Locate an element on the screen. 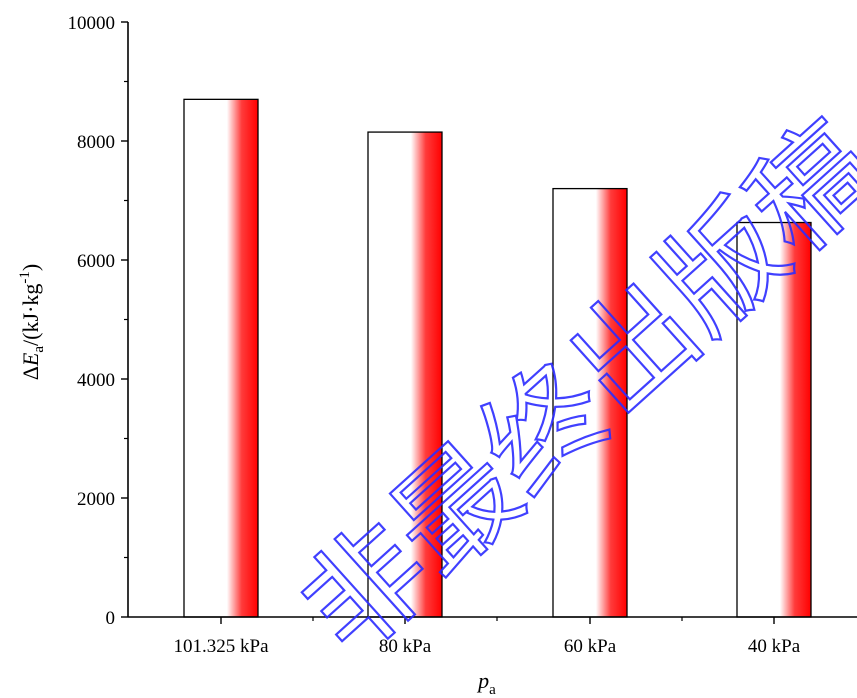 This screenshot has width=857, height=698. y-tick-label: 8000 is located at coordinates (96, 142).